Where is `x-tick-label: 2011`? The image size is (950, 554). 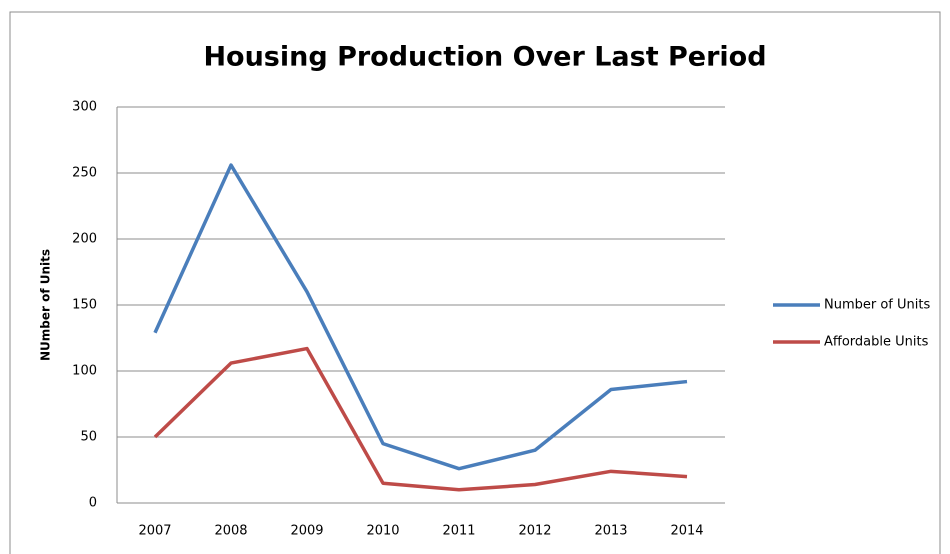
x-tick-label: 2011 is located at coordinates (458, 531).